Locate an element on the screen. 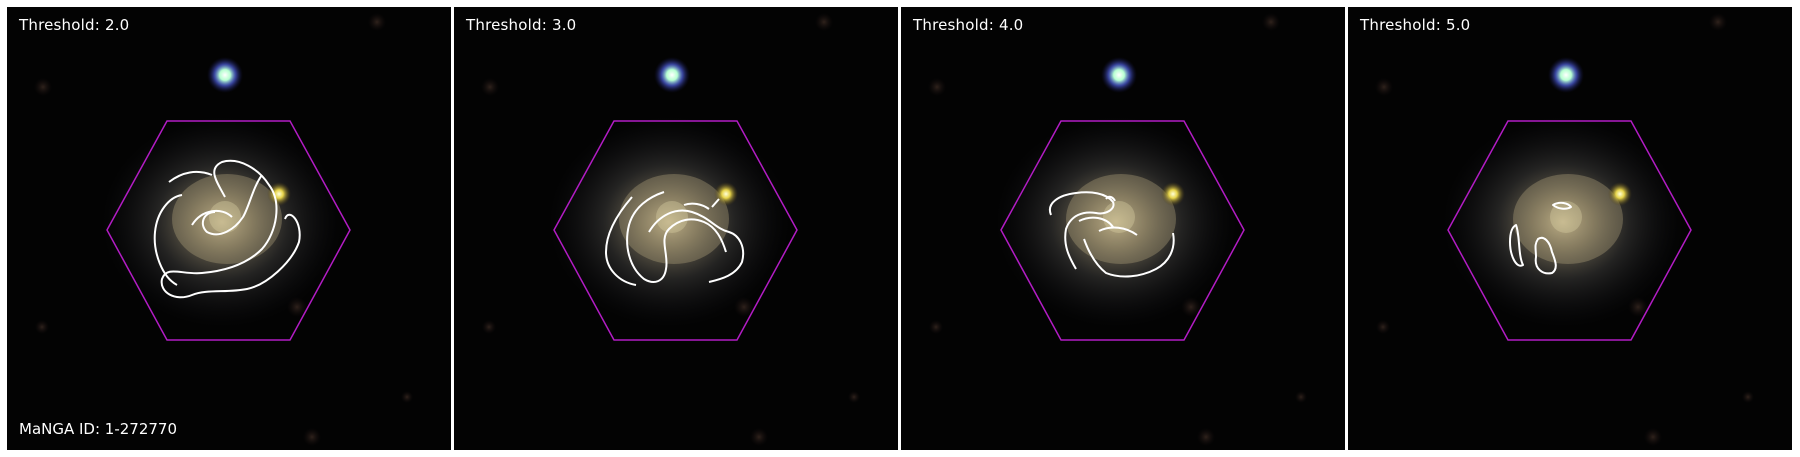 The height and width of the screenshot is (457, 1800). threshold-label: Threshold: 3.0 is located at coordinates (521, 25).